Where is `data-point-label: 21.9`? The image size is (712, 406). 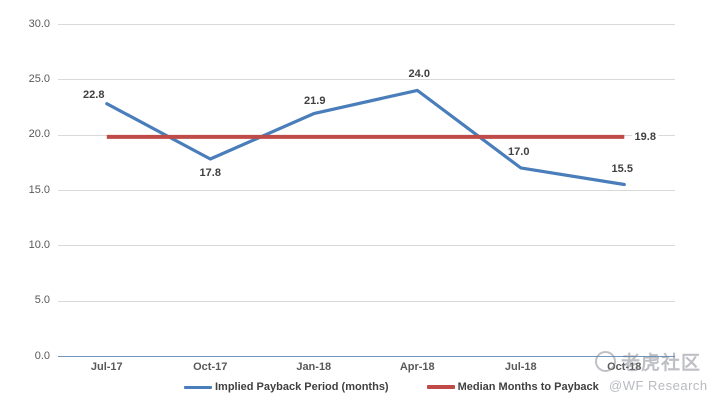 data-point-label: 21.9 is located at coordinates (315, 100).